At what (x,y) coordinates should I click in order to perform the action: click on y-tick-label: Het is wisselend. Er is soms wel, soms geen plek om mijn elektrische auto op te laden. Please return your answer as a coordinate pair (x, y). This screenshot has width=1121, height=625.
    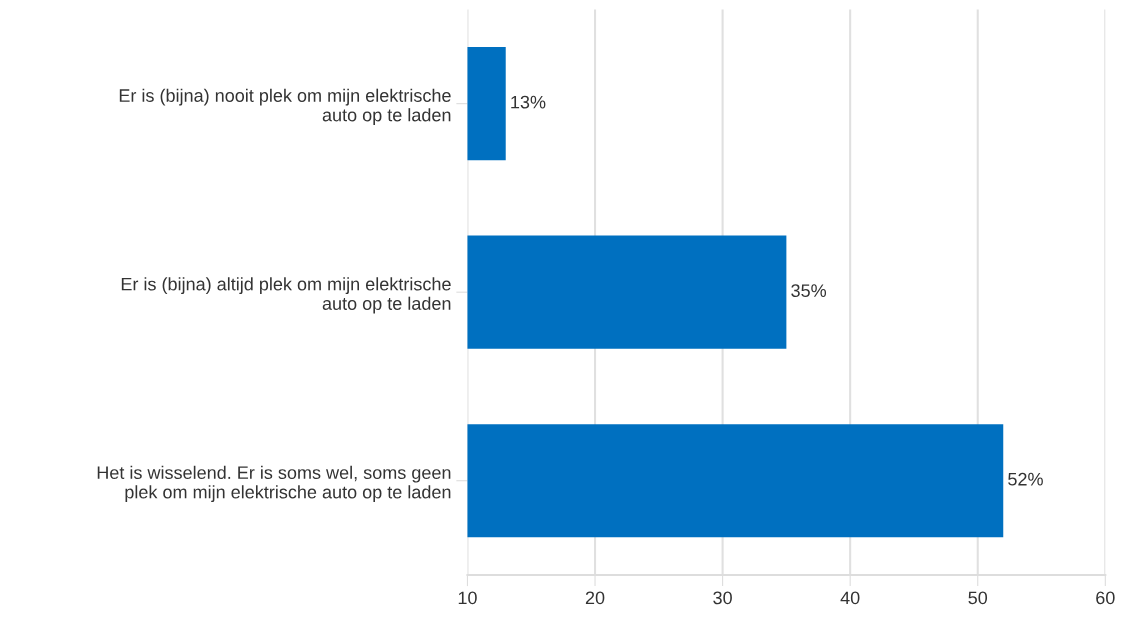
    Looking at the image, I should click on (274, 484).